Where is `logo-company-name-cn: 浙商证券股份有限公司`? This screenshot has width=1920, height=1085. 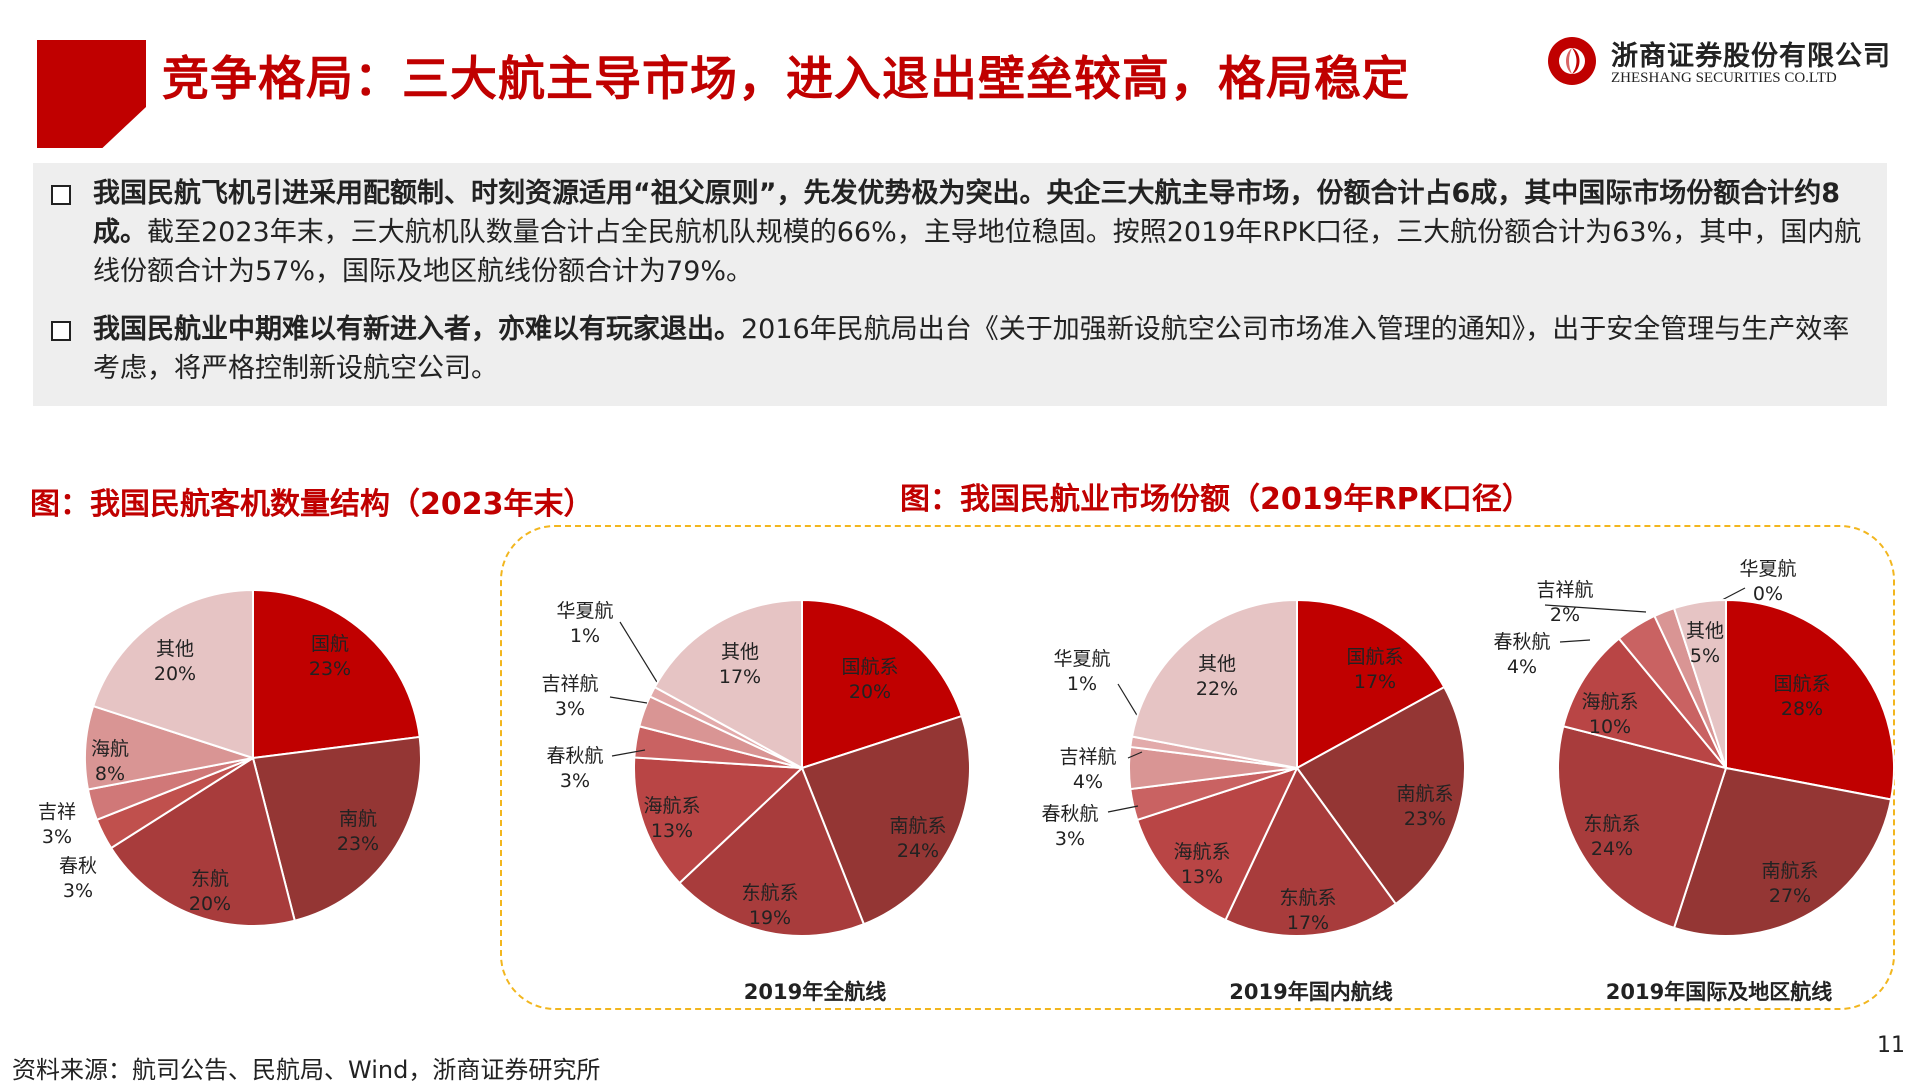 logo-company-name-cn: 浙商证券股份有限公司 is located at coordinates (1751, 56).